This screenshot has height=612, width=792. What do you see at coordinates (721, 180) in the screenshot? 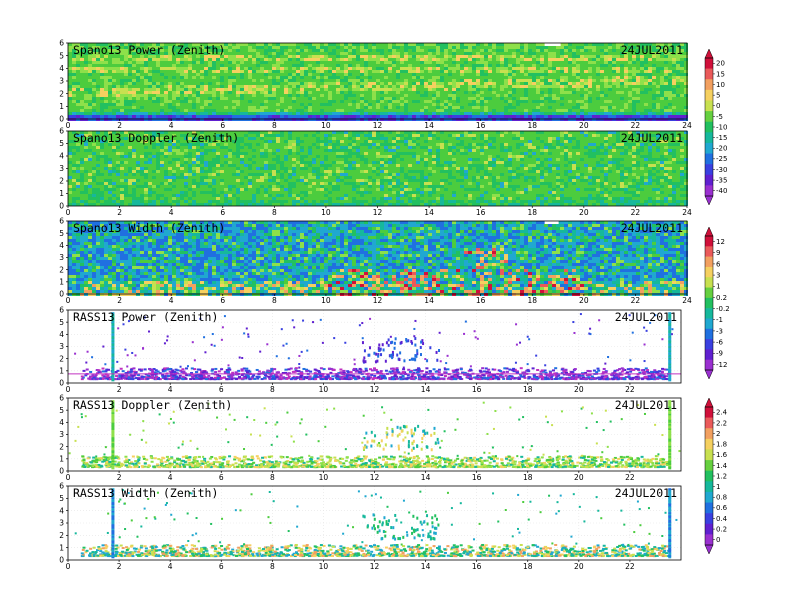
I see `colorbar-label: -35` at bounding box center [721, 180].